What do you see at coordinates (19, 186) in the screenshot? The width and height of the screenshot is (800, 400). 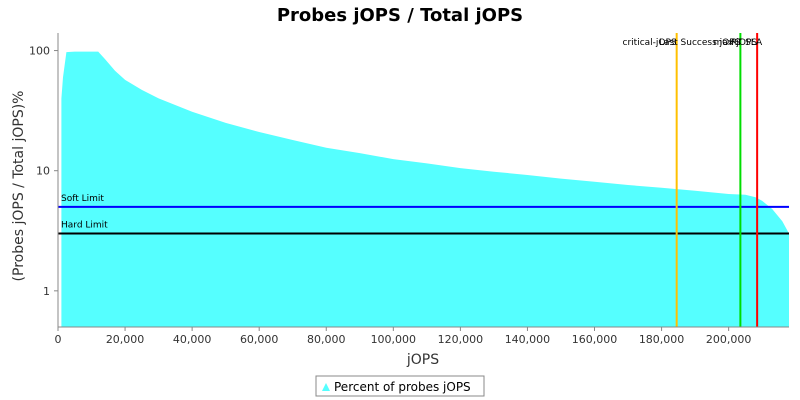 I see `y-axis-label: (Probes jOPS / Total jOPS)%` at bounding box center [19, 186].